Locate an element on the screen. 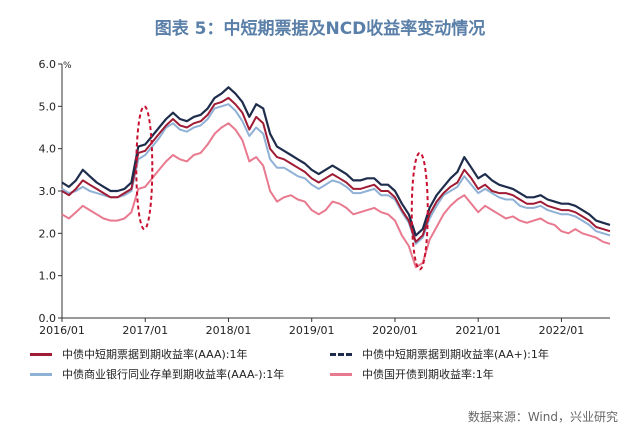  y-tick-label: 1.0 is located at coordinates (48, 276).